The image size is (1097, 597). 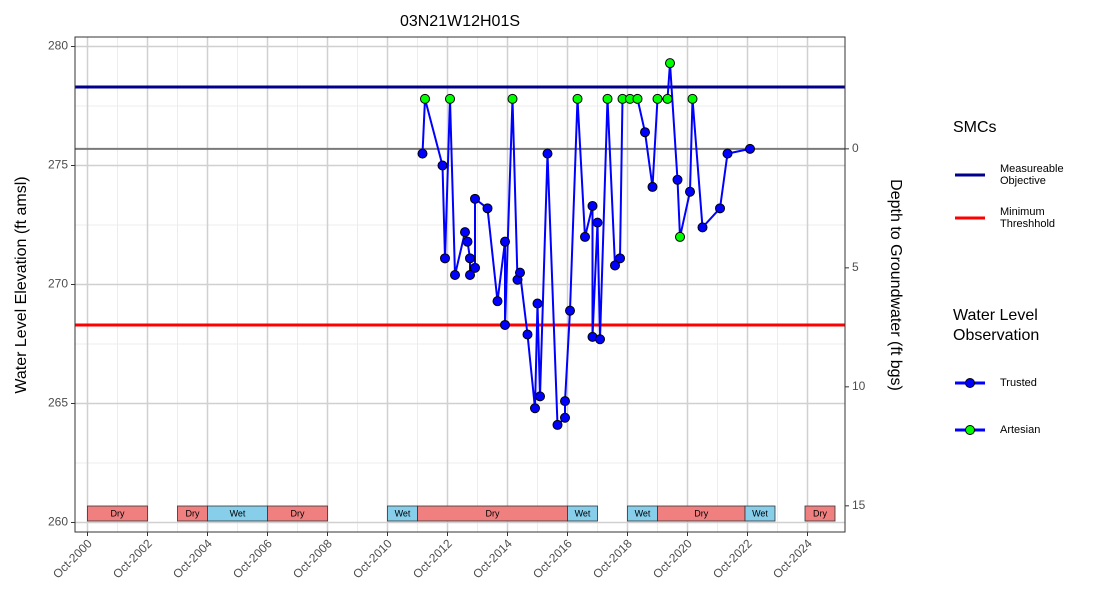 I want to click on x-tick-label: Oct-2000, so click(x=72, y=558).